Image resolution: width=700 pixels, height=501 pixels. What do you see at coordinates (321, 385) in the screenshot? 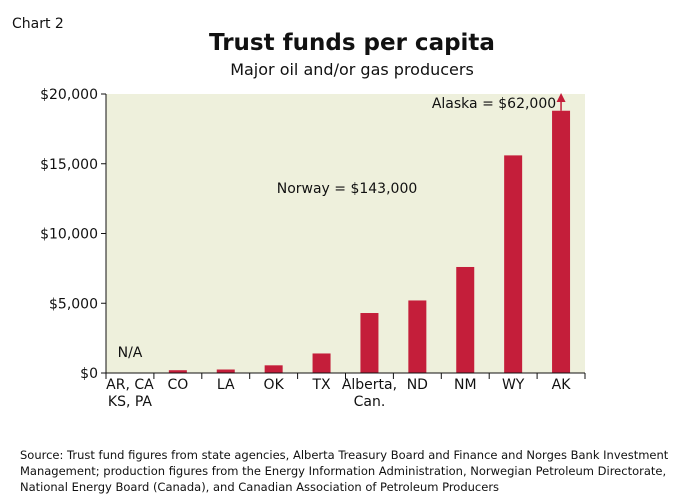
I see `x-tick-label: TX` at bounding box center [321, 385].